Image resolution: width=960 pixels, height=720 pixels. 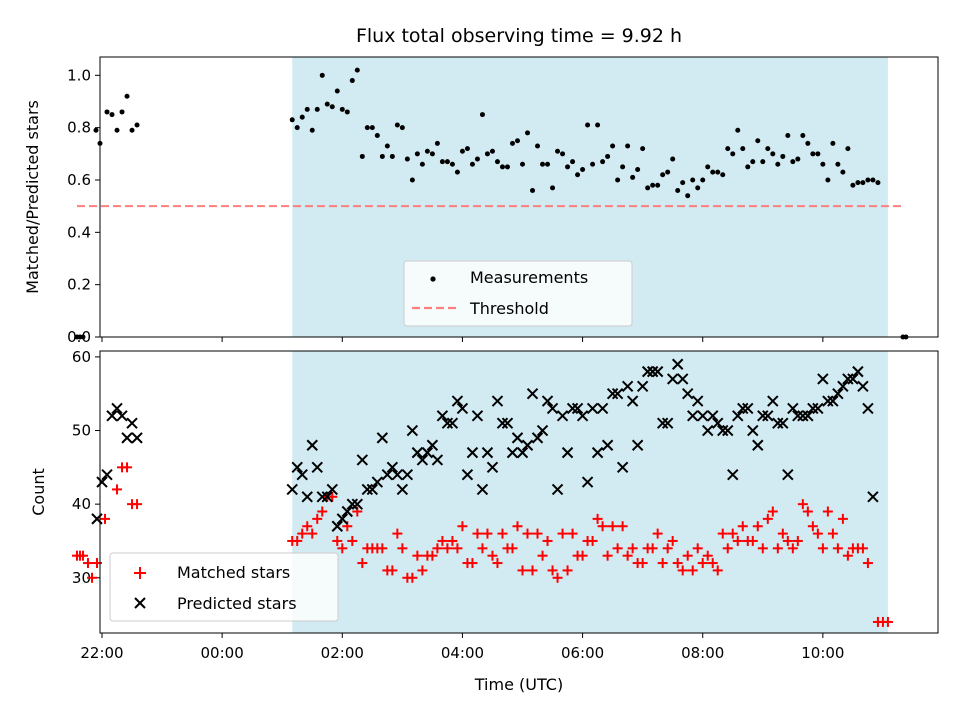 What do you see at coordinates (518, 684) in the screenshot?
I see `x-axis-label: Time (UTC)` at bounding box center [518, 684].